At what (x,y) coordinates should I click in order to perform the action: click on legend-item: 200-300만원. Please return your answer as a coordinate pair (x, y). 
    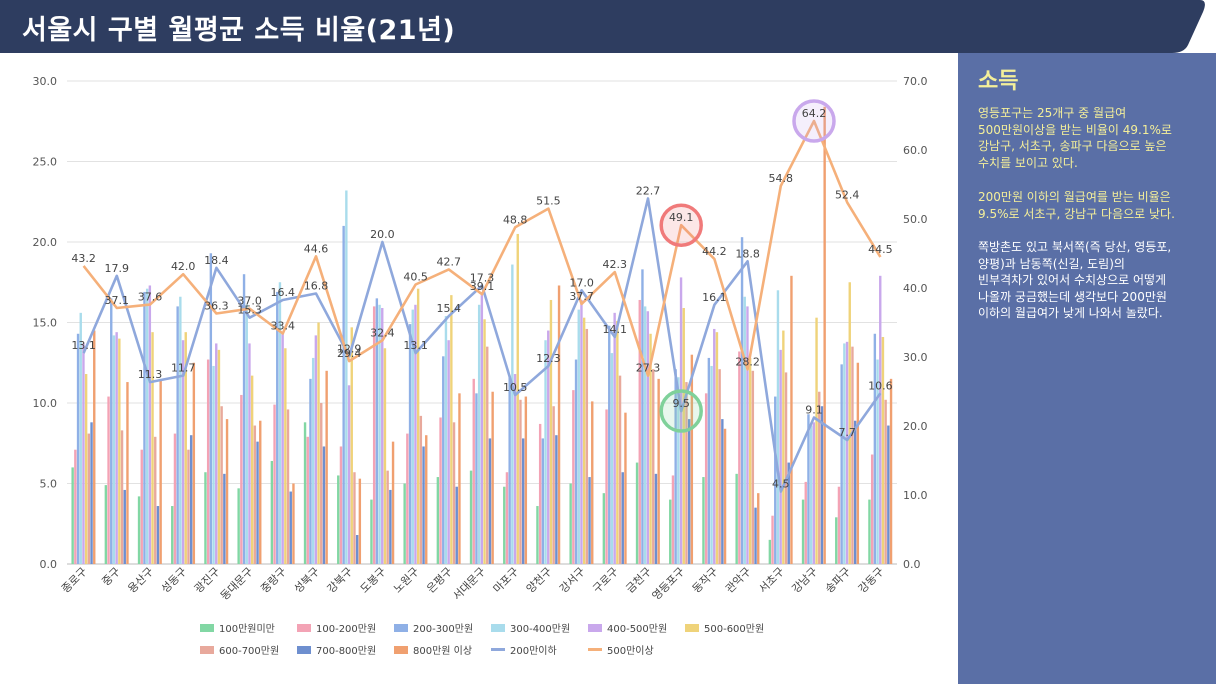
    Looking at the image, I should click on (442, 627).